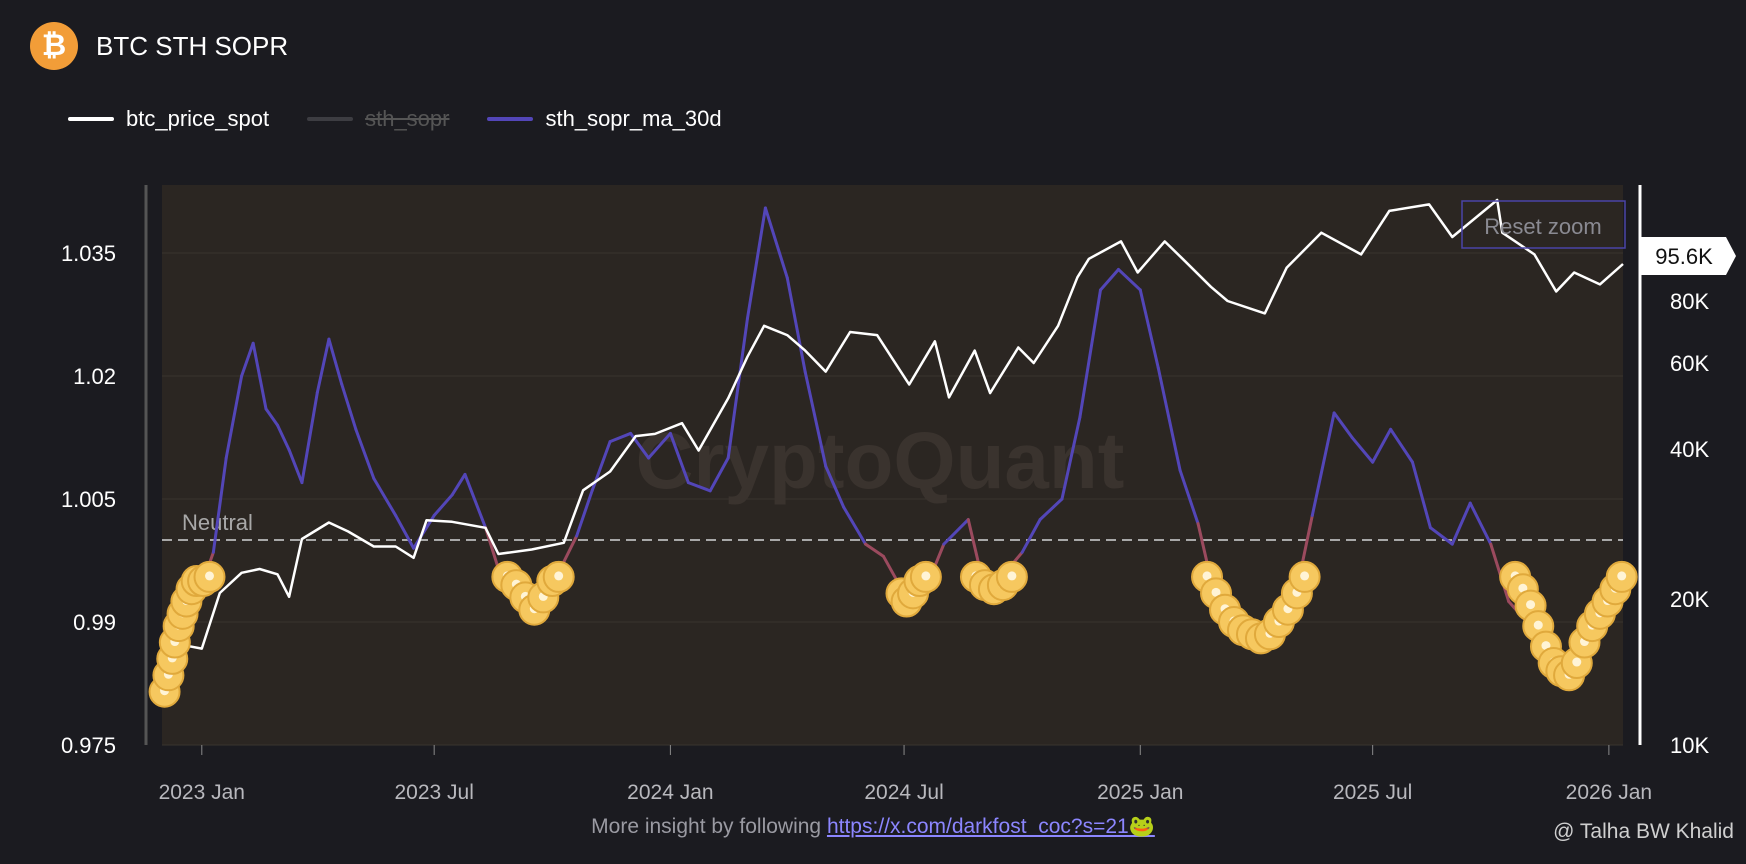 This screenshot has width=1746, height=864. What do you see at coordinates (892, 526) in the screenshot?
I see `neutral-reference: Neutral` at bounding box center [892, 526].